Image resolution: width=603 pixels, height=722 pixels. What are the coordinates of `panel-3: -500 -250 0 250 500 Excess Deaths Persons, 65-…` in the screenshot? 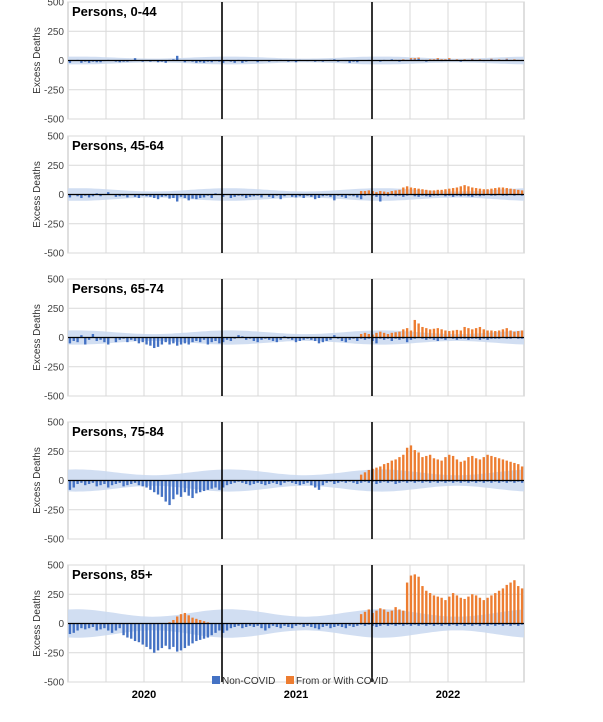 It's located at (278, 339).